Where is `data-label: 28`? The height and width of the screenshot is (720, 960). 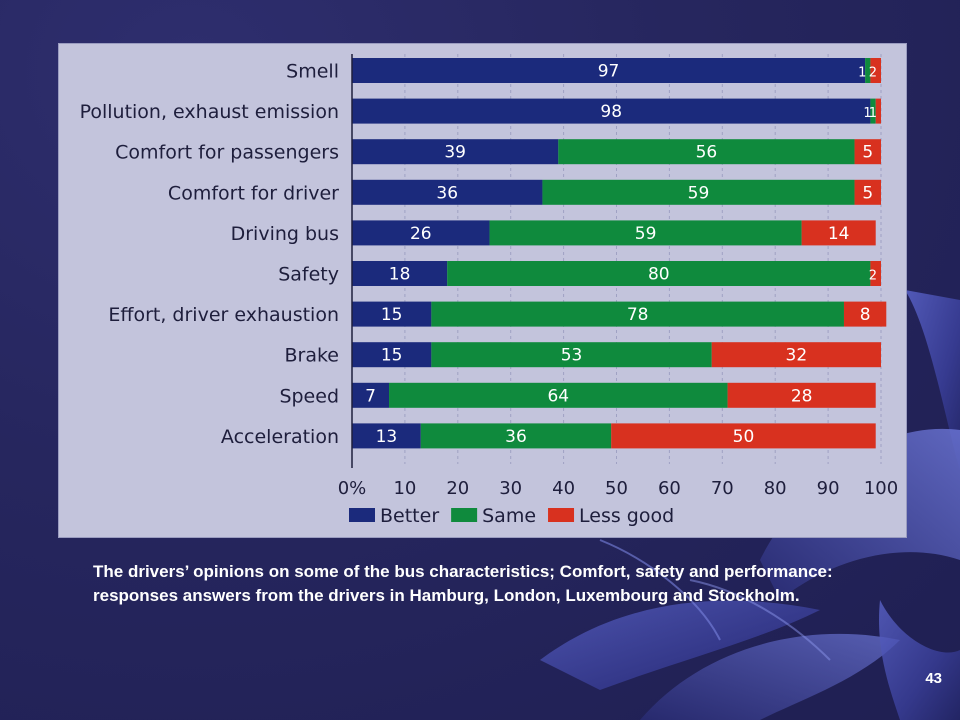 data-label: 28 is located at coordinates (802, 396).